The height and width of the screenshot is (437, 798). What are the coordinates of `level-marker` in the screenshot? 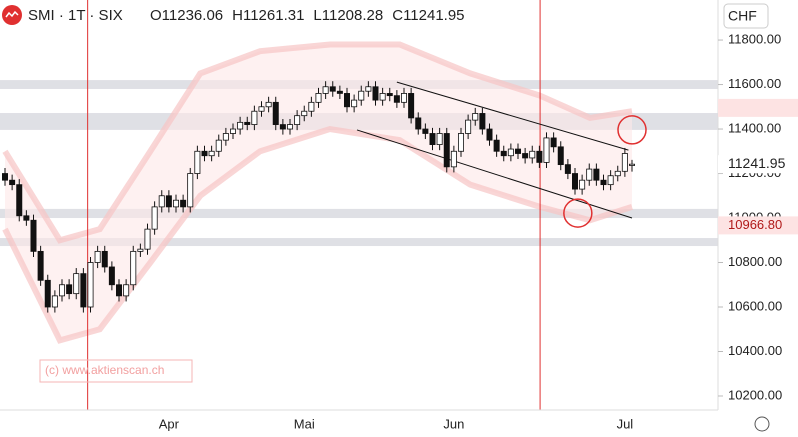 It's located at (758, 225).